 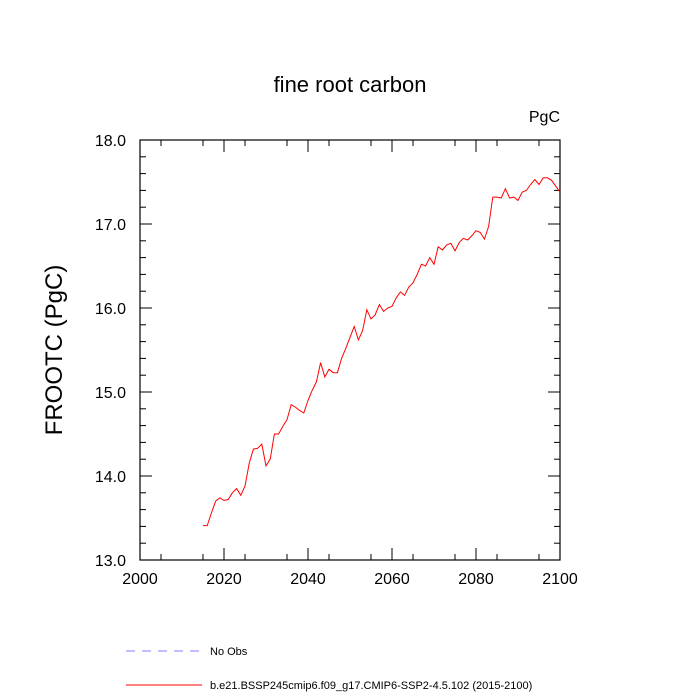 What do you see at coordinates (350, 84) in the screenshot?
I see `chart-title: fine root carbon` at bounding box center [350, 84].